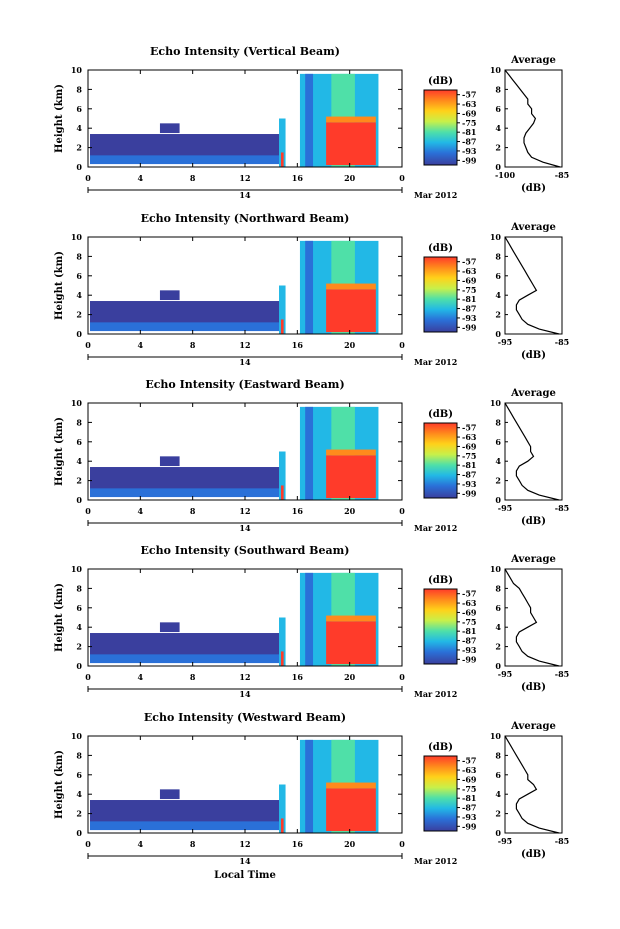  What do you see at coordinates (79, 295) in the screenshot?
I see `y-tick-label: 4` at bounding box center [79, 295].